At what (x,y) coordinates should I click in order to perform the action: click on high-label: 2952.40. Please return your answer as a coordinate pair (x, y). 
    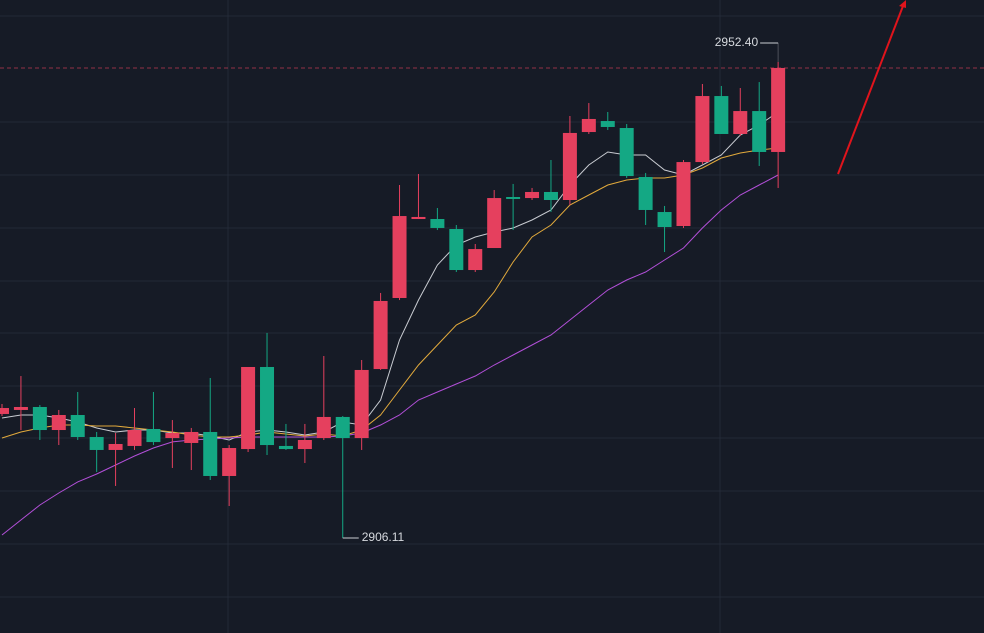
    Looking at the image, I should click on (737, 42).